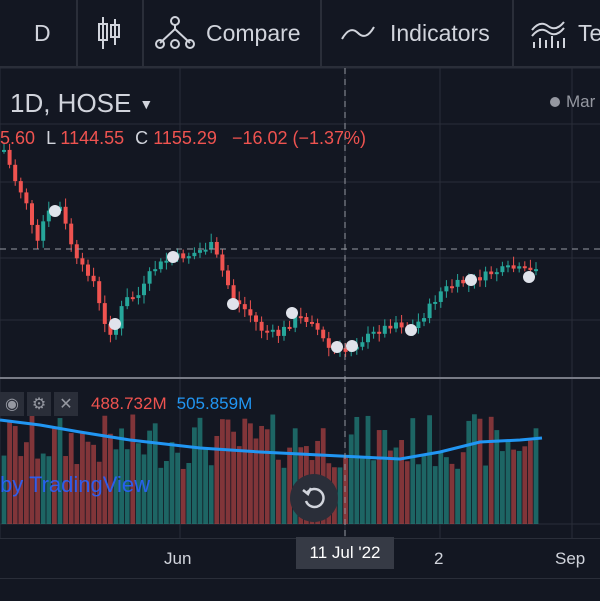  What do you see at coordinates (66, 404) in the screenshot?
I see `close-icon: ✕` at bounding box center [66, 404].